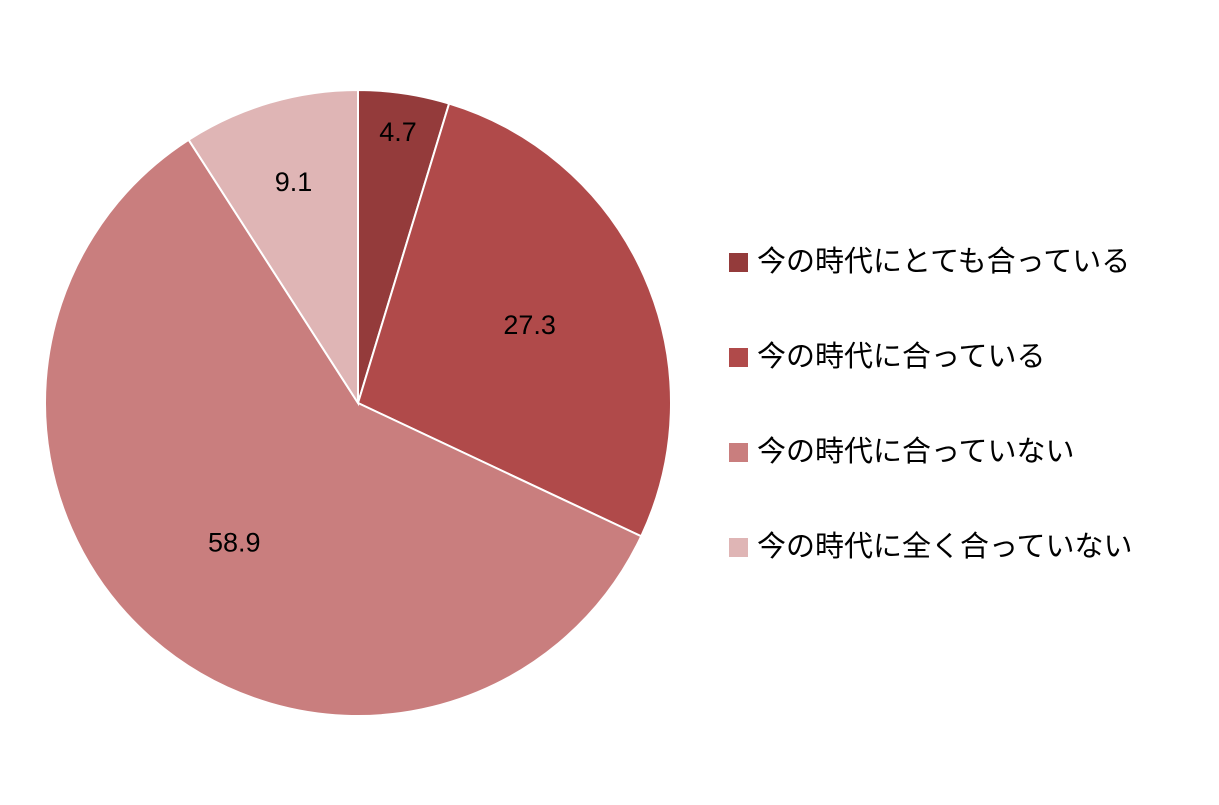 The height and width of the screenshot is (805, 1219). Describe the element at coordinates (529, 325) in the screenshot. I see `data-label: 27.3` at that location.